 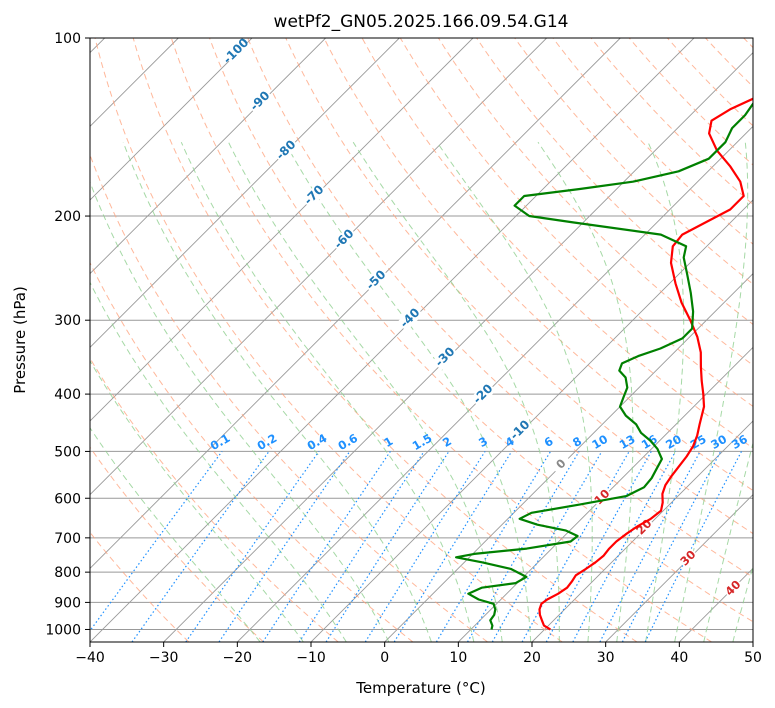 I want to click on y-tick-label: 1000, so click(x=63, y=630).